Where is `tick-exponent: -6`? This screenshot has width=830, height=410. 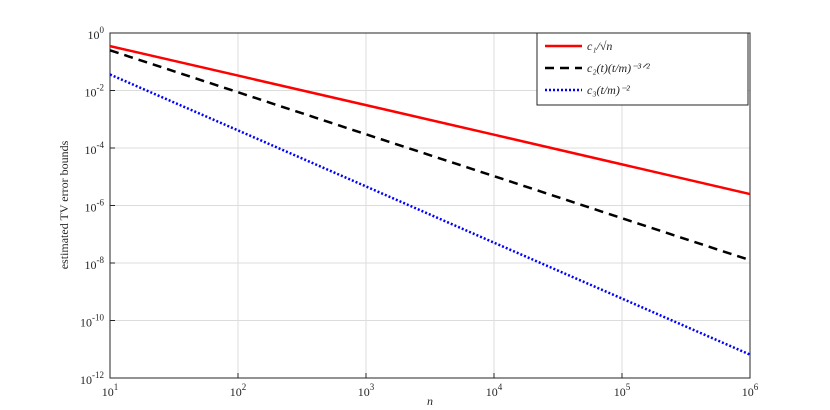
tick-exponent: -6 is located at coordinates (101, 203).